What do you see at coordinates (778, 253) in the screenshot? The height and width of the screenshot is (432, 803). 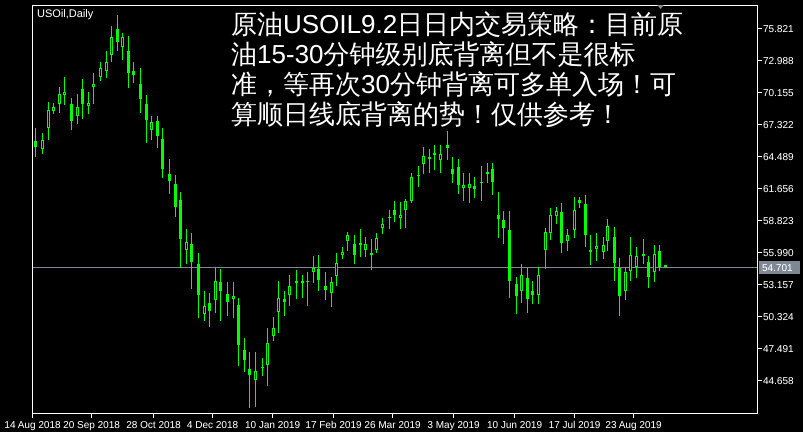 I see `y-tick-label: 55.990` at bounding box center [778, 253].